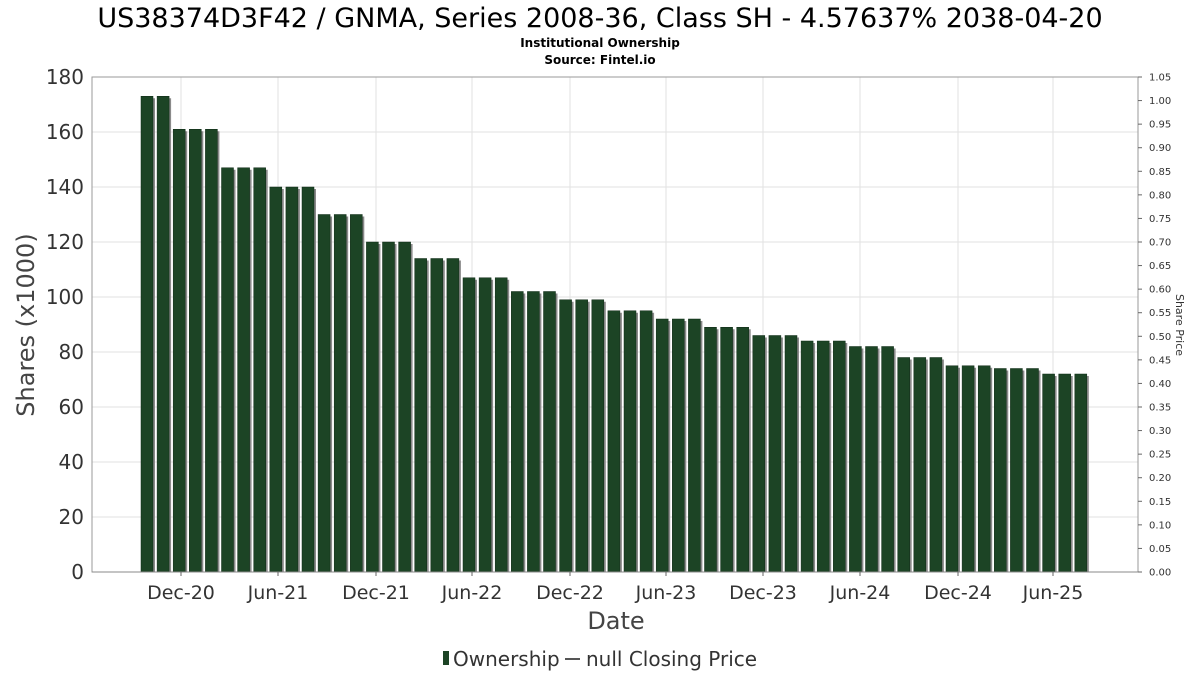  What do you see at coordinates (1160, 431) in the screenshot?
I see `y-right-tick-label: 0.30` at bounding box center [1160, 431].